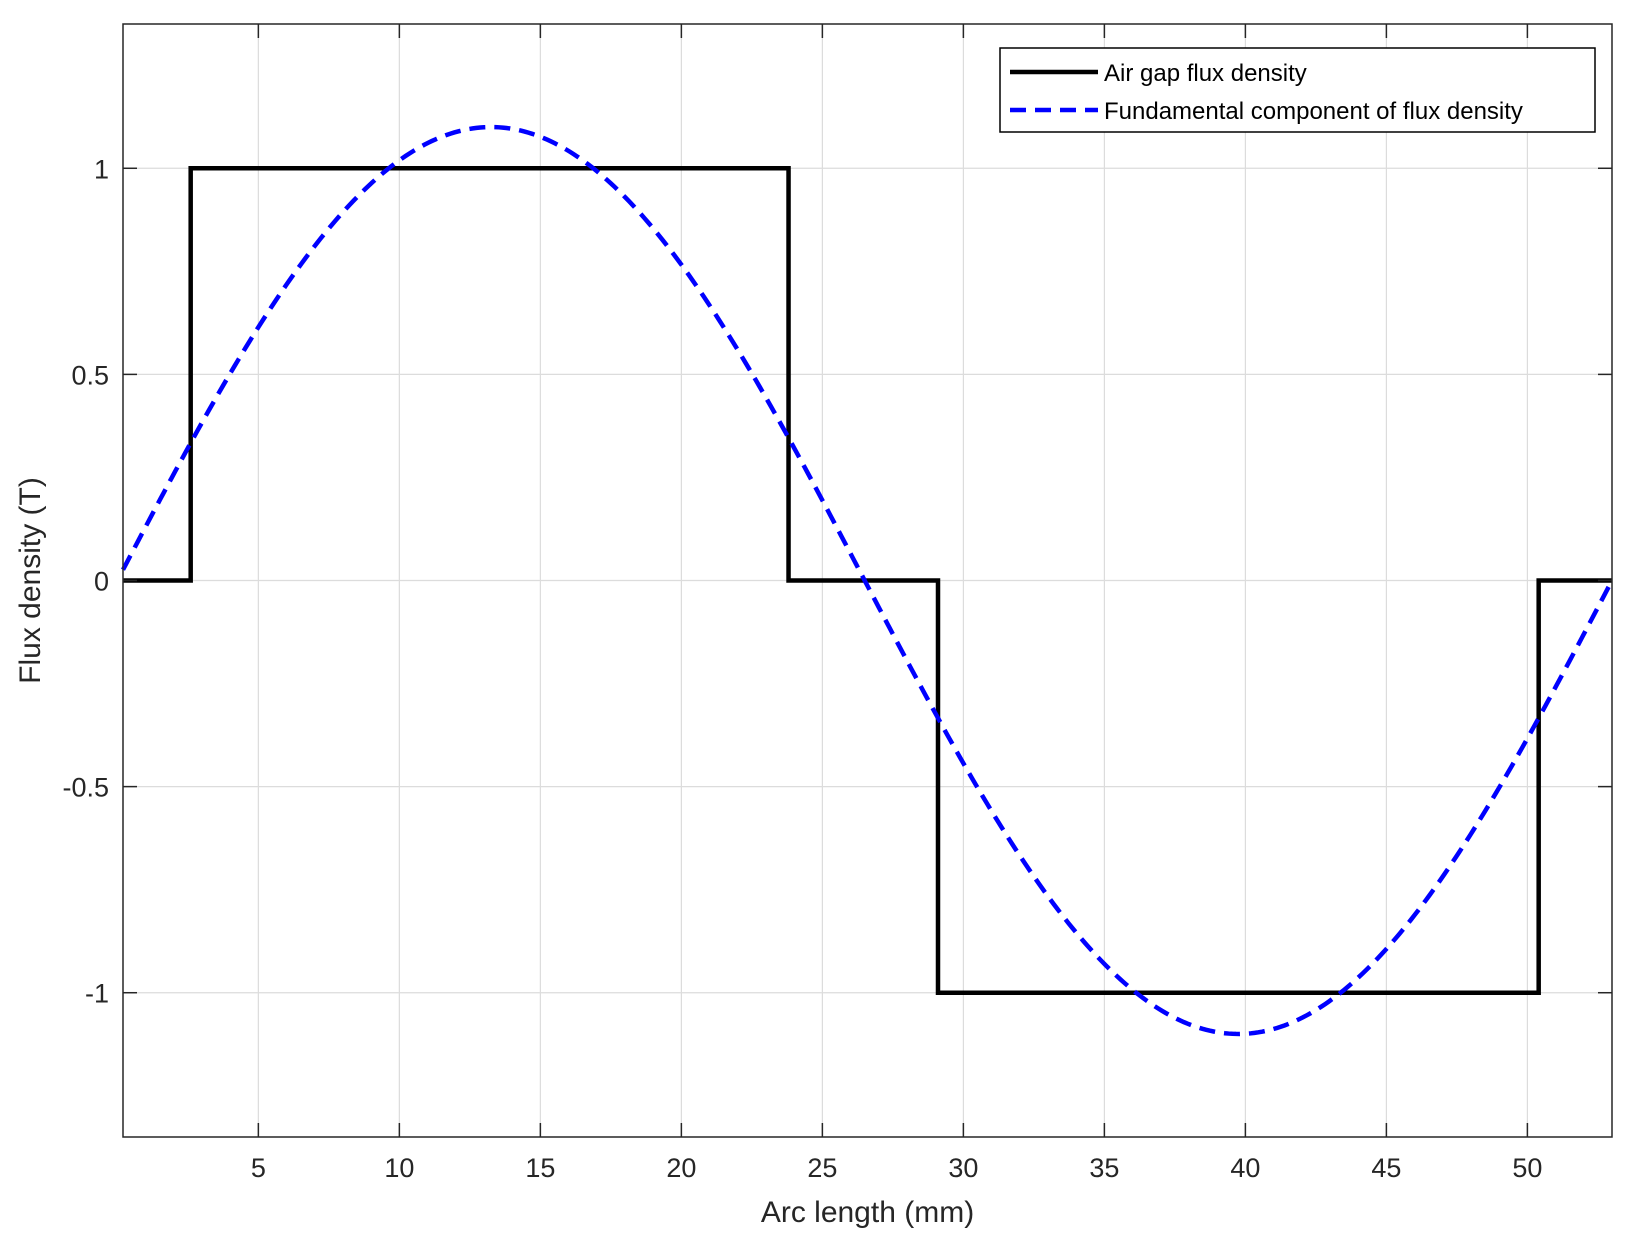 The width and height of the screenshot is (1629, 1246). Describe the element at coordinates (1104, 1168) in the screenshot. I see `x-tick-label: 35` at that location.